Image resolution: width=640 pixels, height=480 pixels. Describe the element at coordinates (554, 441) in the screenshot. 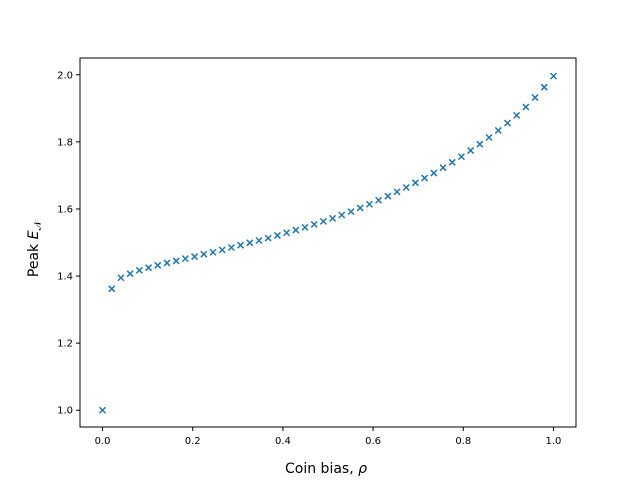

I see `x-tick-label: 1.0` at that location.